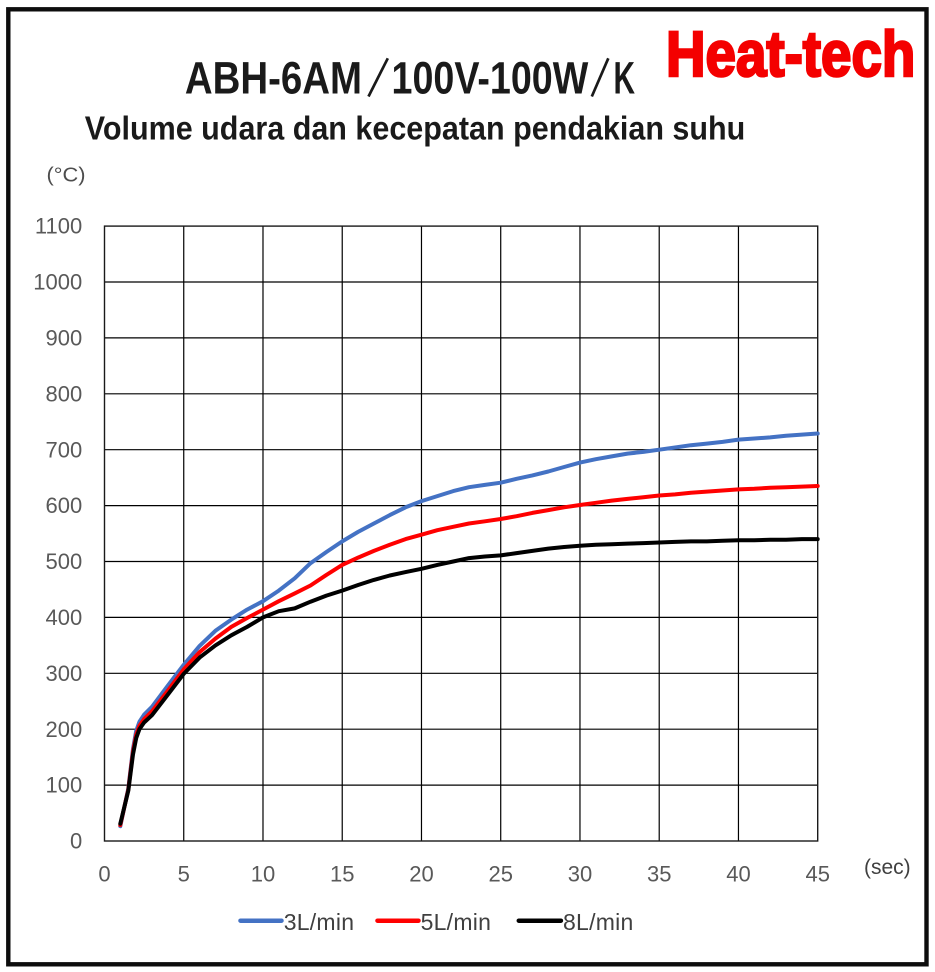  I want to click on svg-text: 35, so click(659, 874).